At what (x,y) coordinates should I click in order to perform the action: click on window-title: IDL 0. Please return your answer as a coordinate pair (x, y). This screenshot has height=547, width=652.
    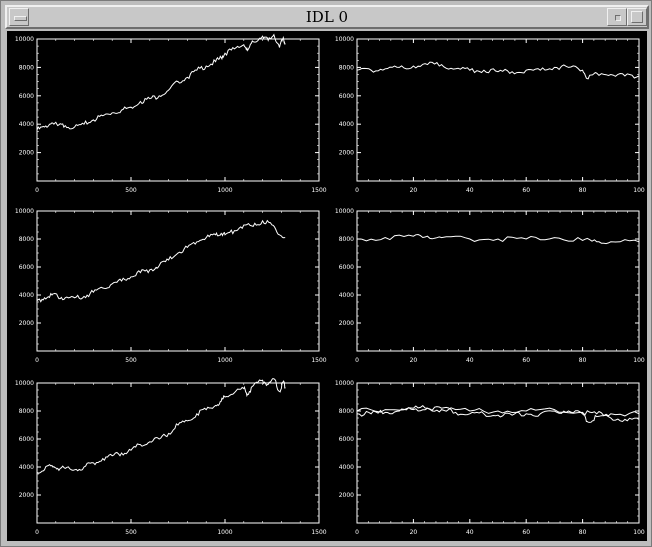
    Looking at the image, I should click on (327, 17).